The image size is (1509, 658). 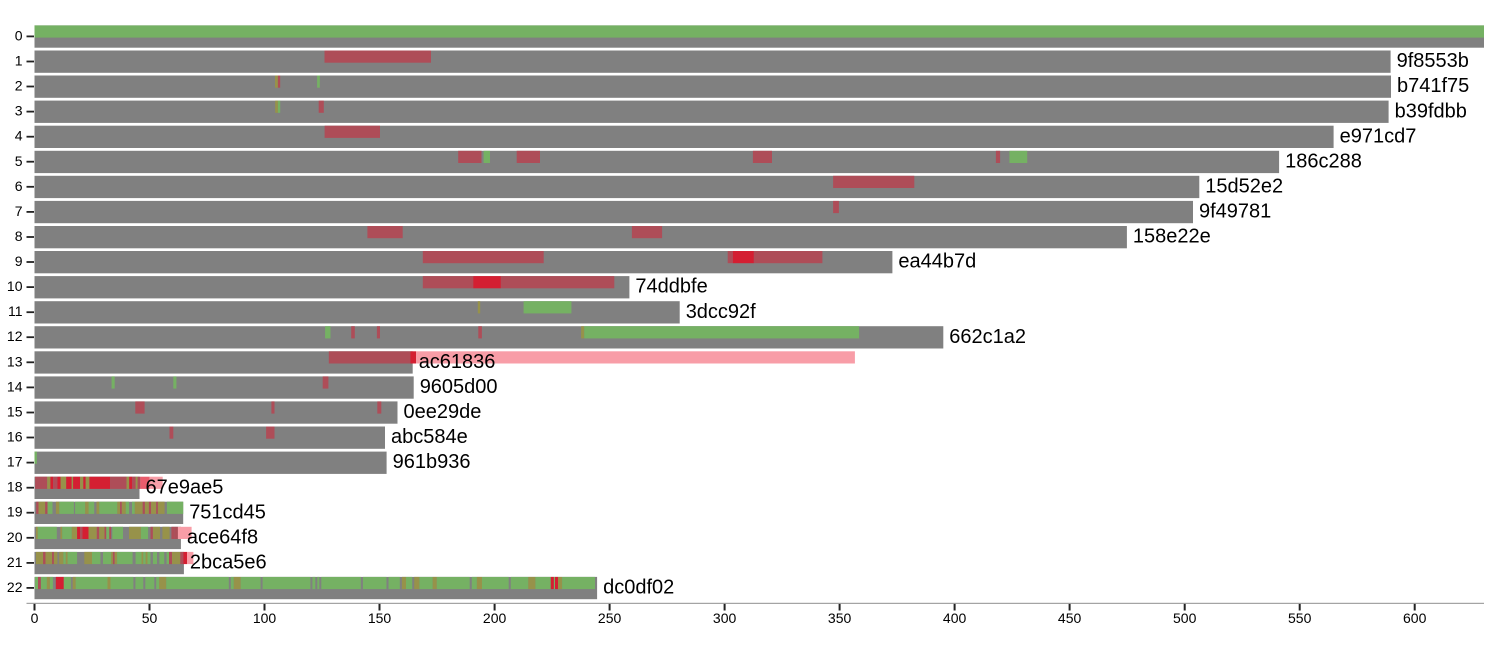 I want to click on svg-text: 6, so click(x=19, y=186).